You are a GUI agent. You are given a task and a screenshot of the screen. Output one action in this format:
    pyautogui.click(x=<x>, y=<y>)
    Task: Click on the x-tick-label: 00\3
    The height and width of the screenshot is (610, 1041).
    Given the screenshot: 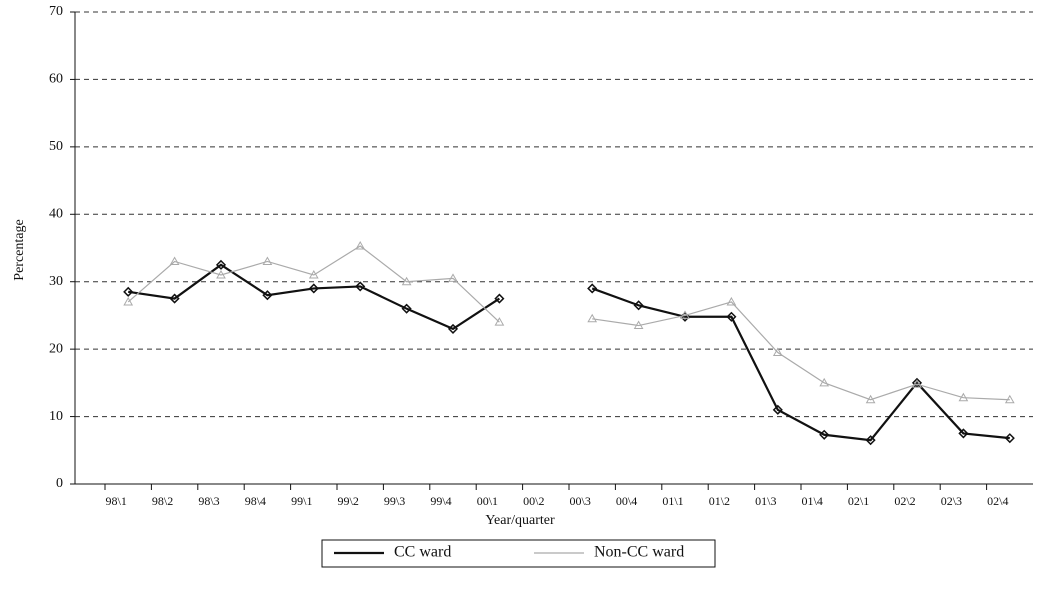 What is the action you would take?
    pyautogui.click(x=580, y=501)
    